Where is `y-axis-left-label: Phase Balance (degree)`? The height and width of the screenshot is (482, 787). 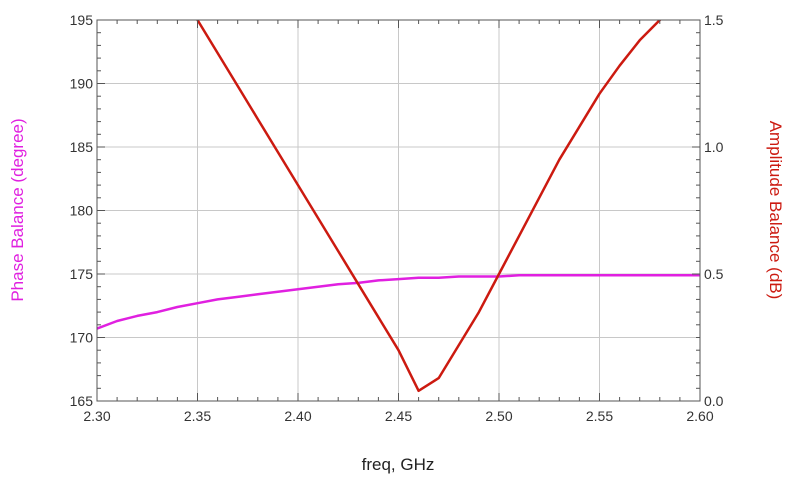
y-axis-left-label: Phase Balance (degree) is located at coordinates (17, 209).